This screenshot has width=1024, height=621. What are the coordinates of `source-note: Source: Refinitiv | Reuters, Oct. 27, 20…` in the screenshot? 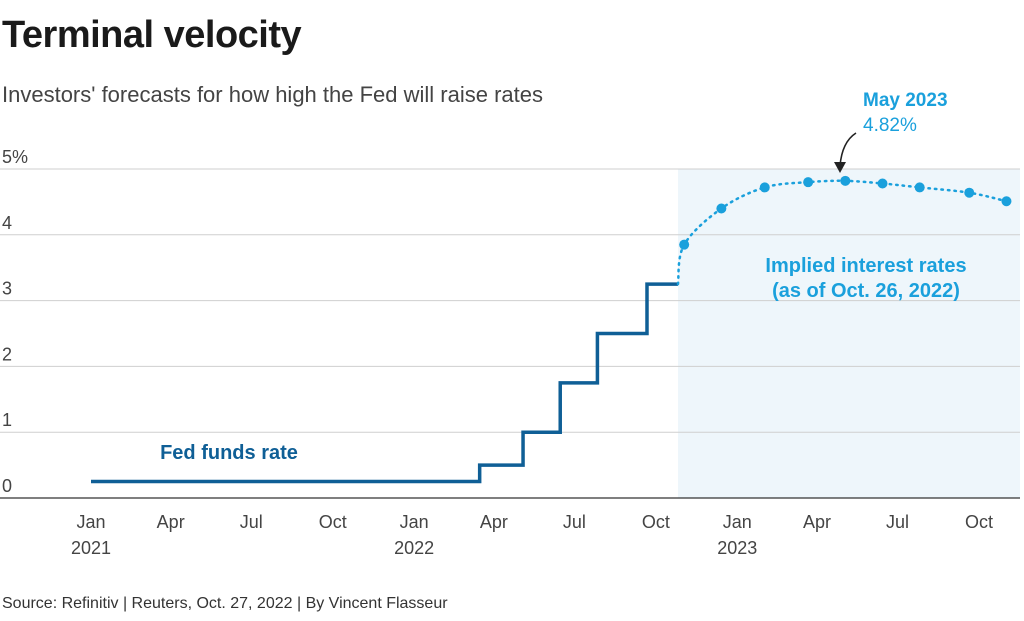 It's located at (225, 603).